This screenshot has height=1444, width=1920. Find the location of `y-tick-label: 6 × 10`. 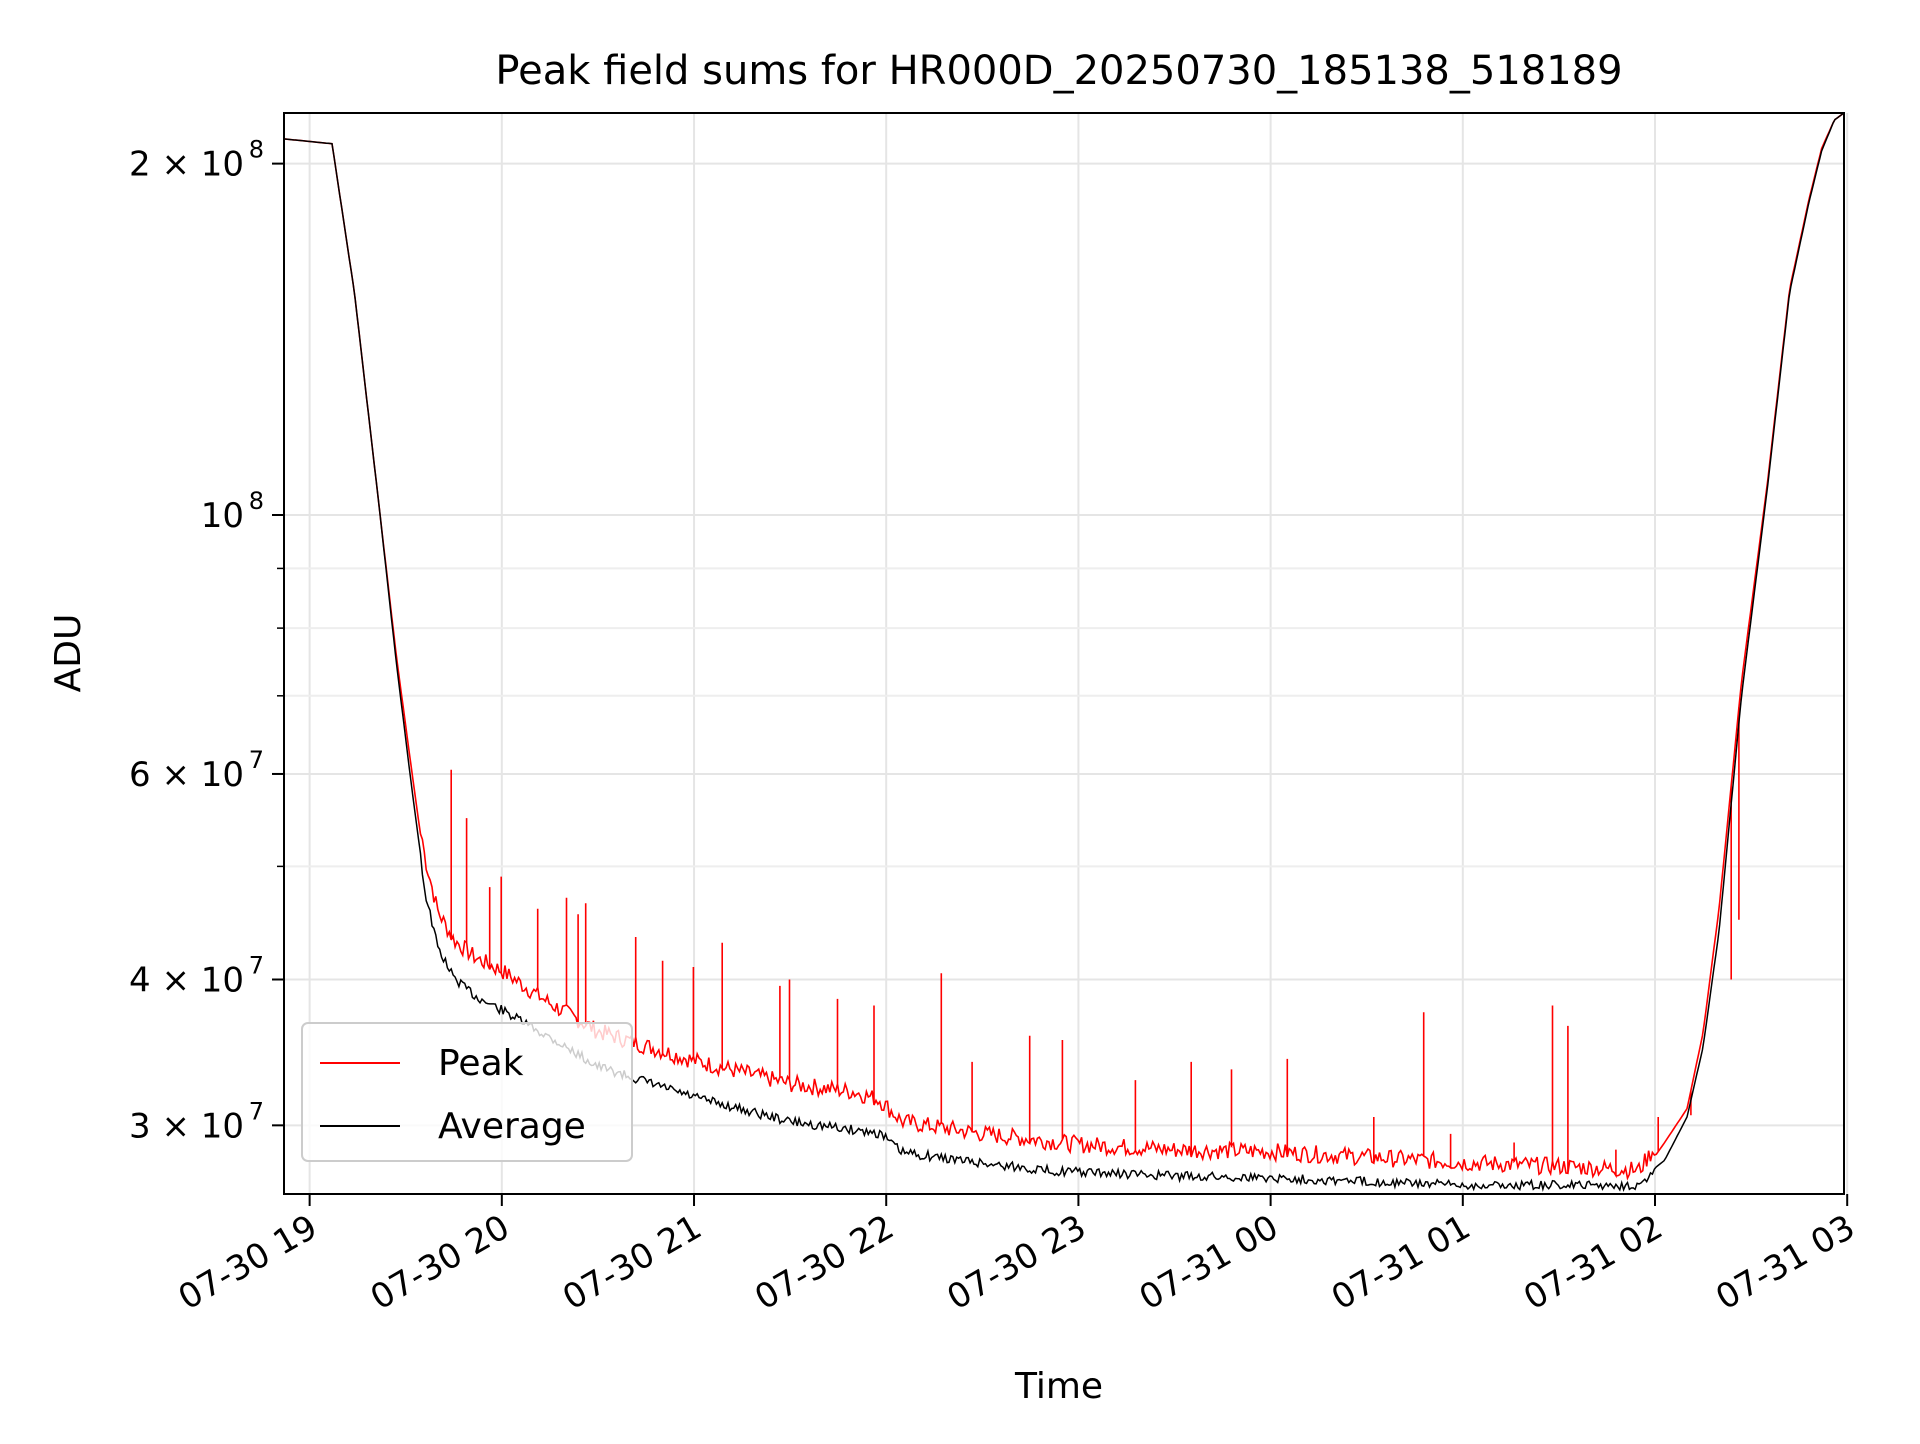

y-tick-label: 6 × 10 is located at coordinates (186, 775).